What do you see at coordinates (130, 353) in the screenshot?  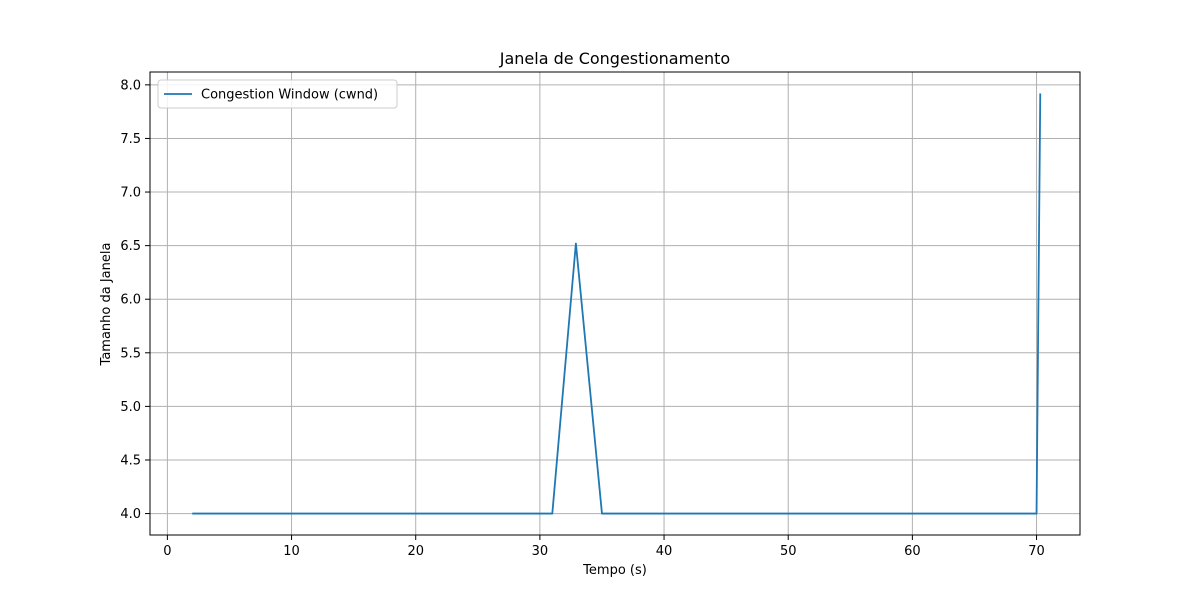 I see `y-tick-label: 5.5` at bounding box center [130, 353].